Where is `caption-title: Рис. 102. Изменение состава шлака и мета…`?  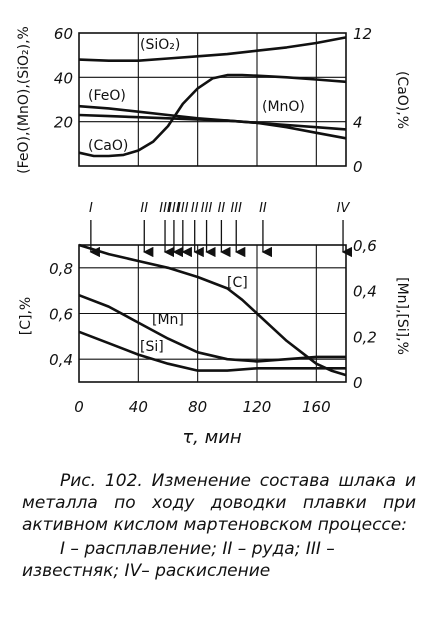
caption-title: Рис. 102. Изменение состава шлака и мета… is located at coordinates (219, 503).